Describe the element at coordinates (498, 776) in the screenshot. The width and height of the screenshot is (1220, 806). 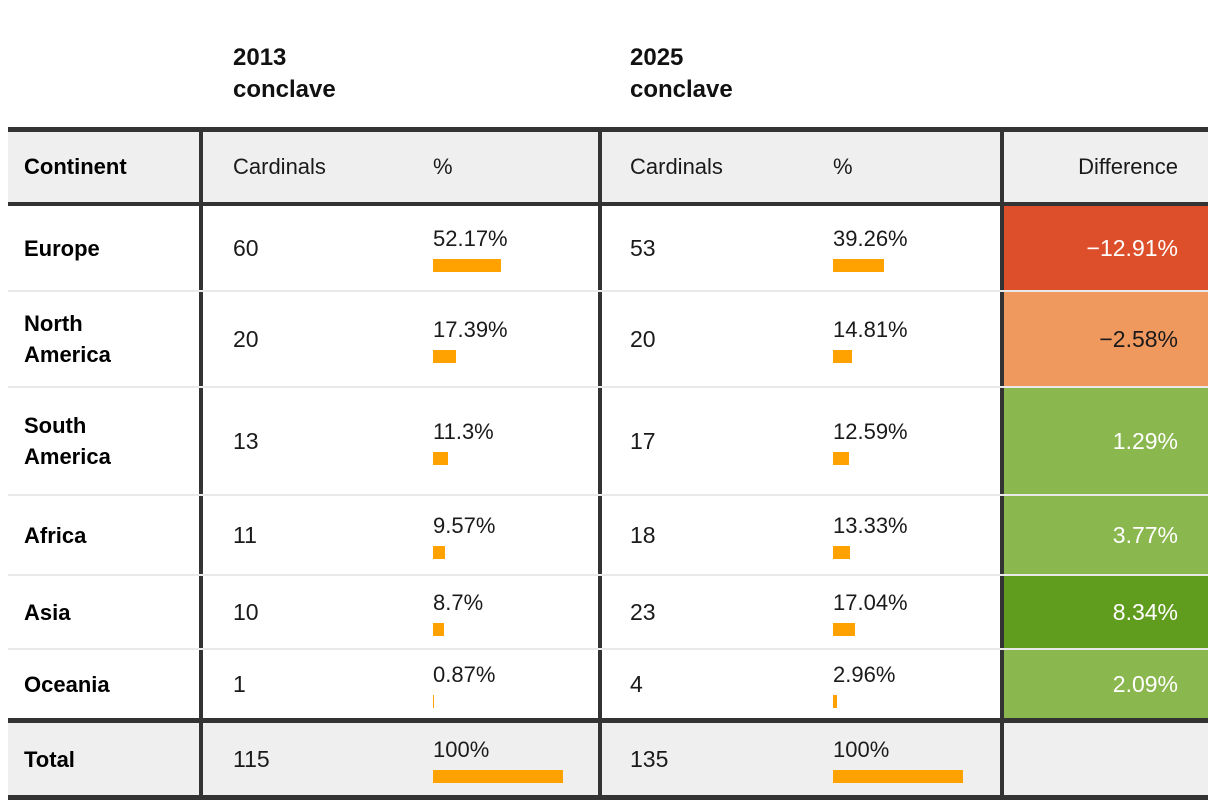
I see `total-percent-2013-bar` at that location.